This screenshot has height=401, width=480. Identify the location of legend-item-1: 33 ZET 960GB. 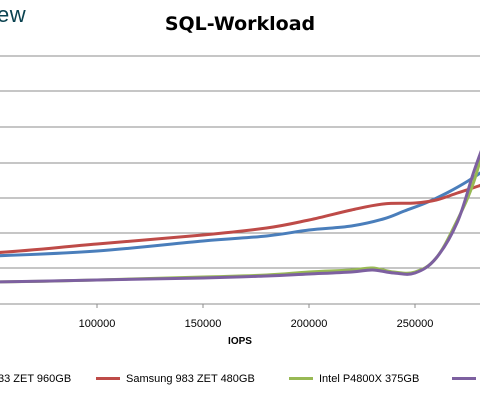
(35, 379).